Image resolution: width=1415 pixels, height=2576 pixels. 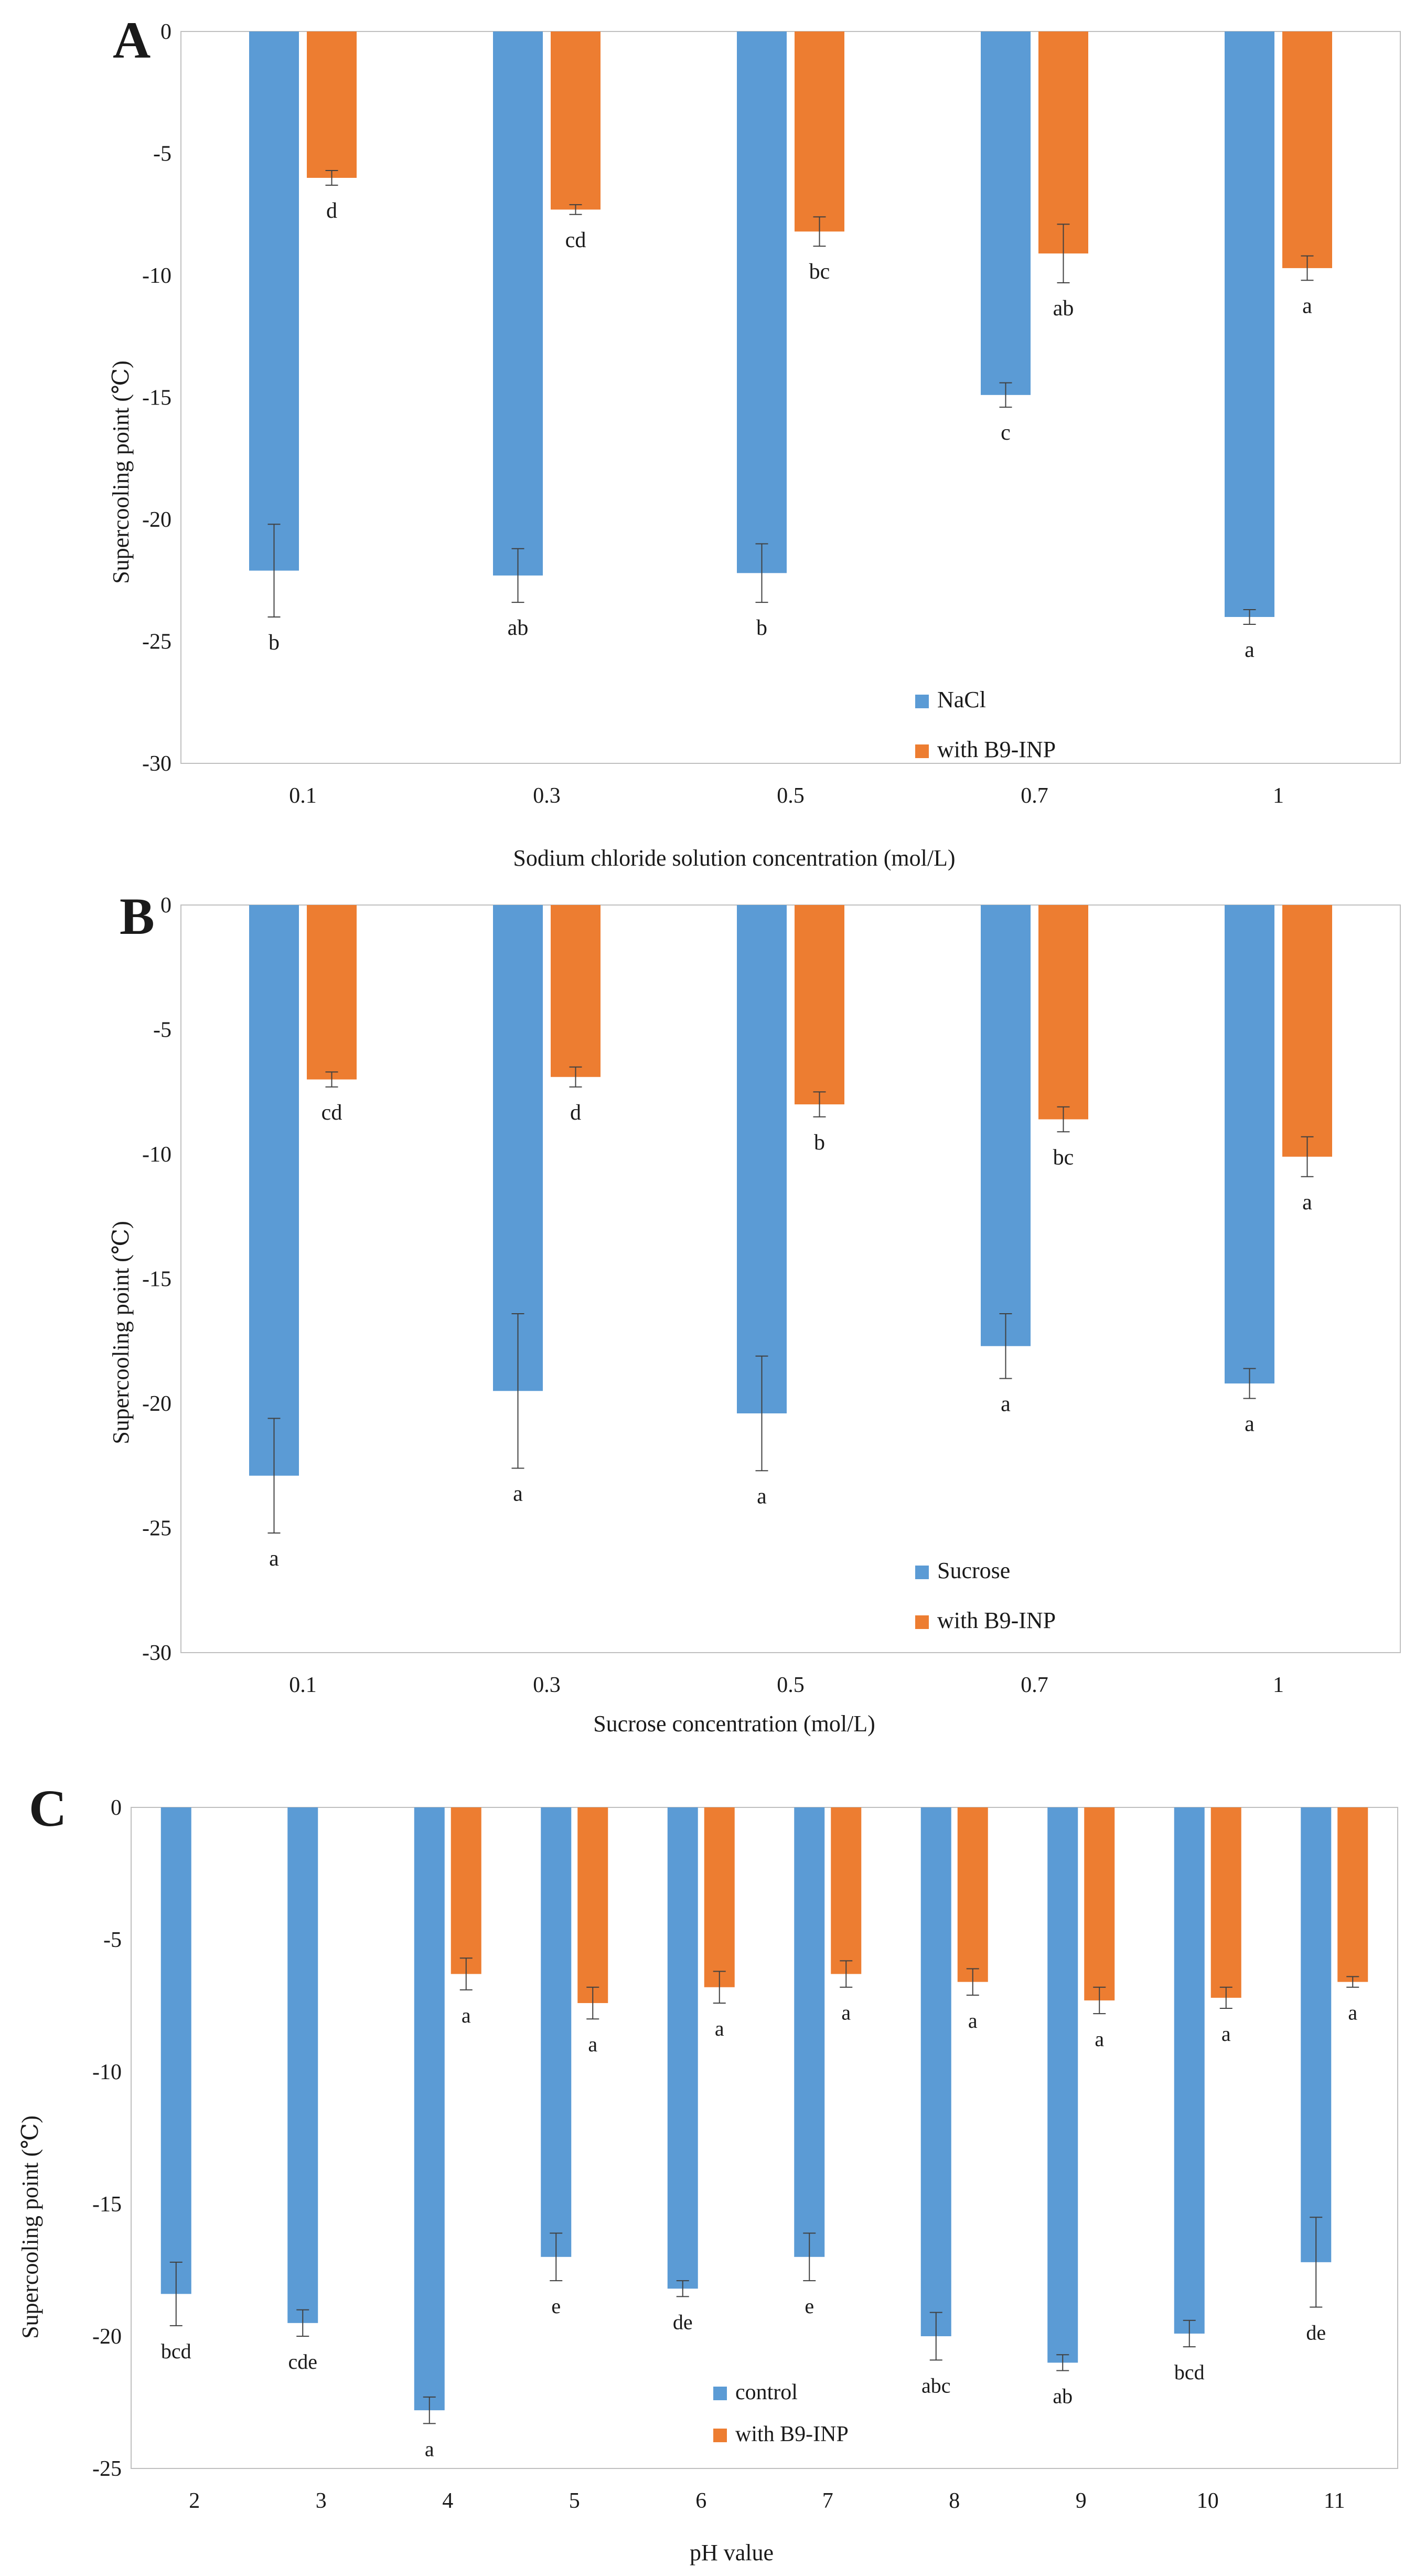 What do you see at coordinates (121, 472) in the screenshot?
I see `panel-a-ylabel: Supercooling point (℃)` at bounding box center [121, 472].